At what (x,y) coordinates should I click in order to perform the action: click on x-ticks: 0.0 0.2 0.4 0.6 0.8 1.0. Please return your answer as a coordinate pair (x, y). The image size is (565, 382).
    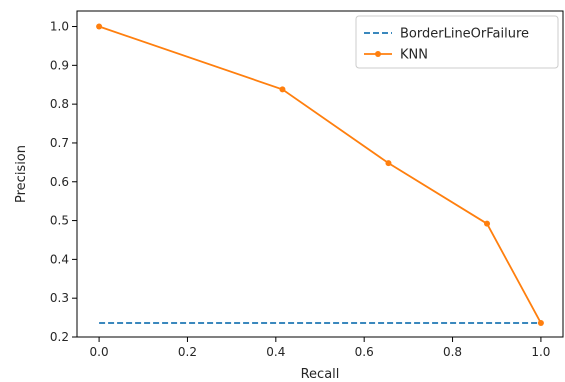
    Looking at the image, I should click on (320, 348).